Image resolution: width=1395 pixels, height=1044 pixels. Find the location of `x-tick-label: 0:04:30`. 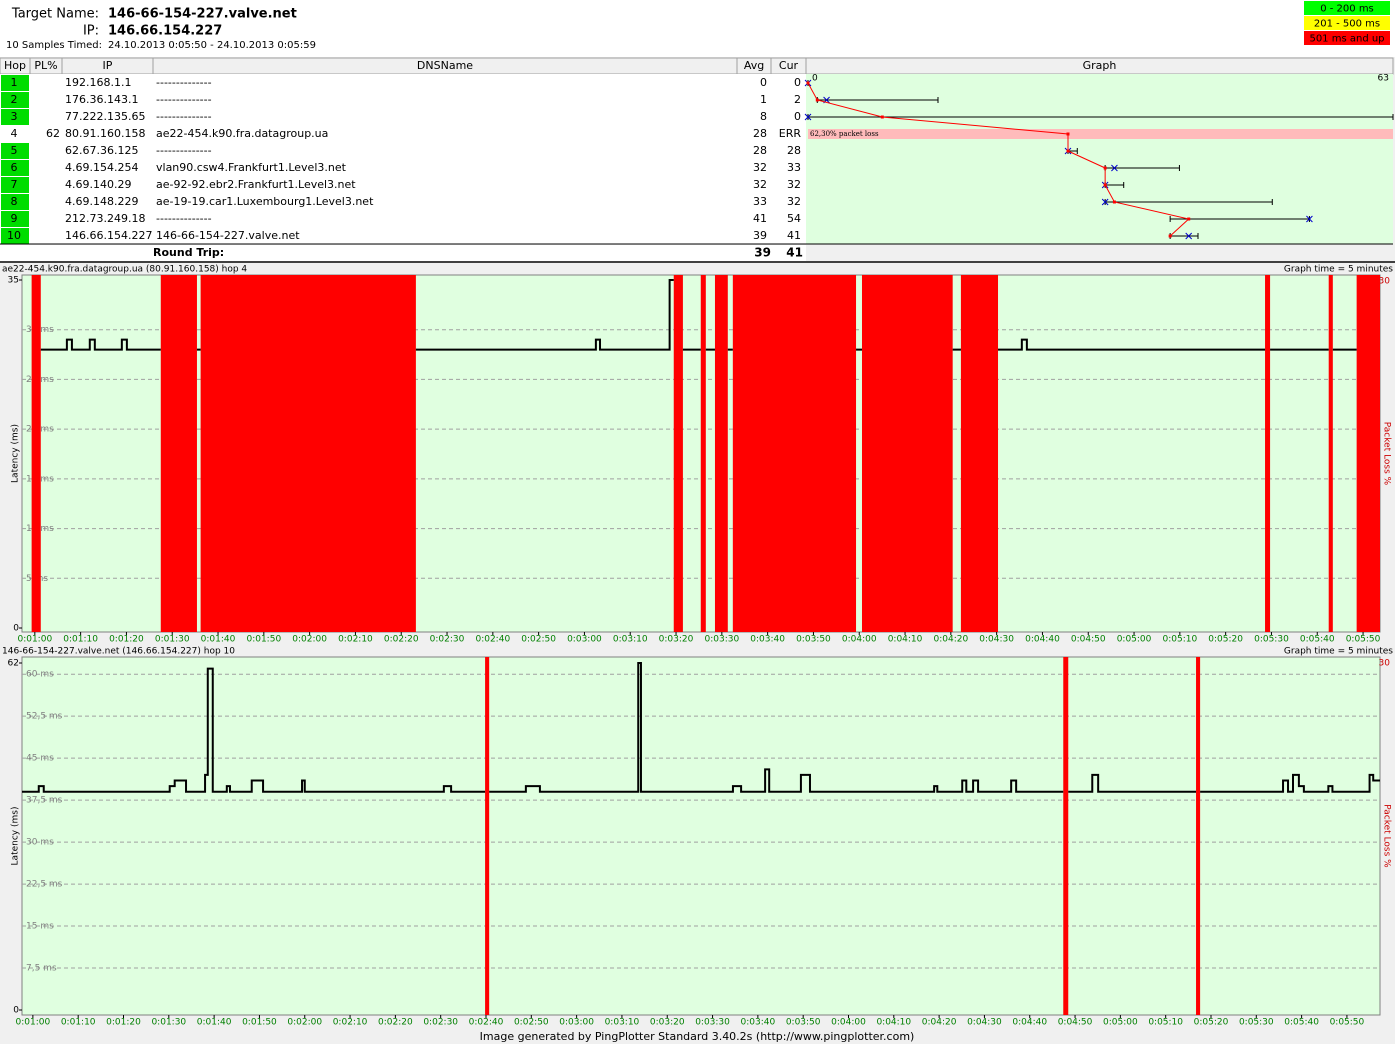

x-tick-label: 0:04:30 is located at coordinates (984, 1023).